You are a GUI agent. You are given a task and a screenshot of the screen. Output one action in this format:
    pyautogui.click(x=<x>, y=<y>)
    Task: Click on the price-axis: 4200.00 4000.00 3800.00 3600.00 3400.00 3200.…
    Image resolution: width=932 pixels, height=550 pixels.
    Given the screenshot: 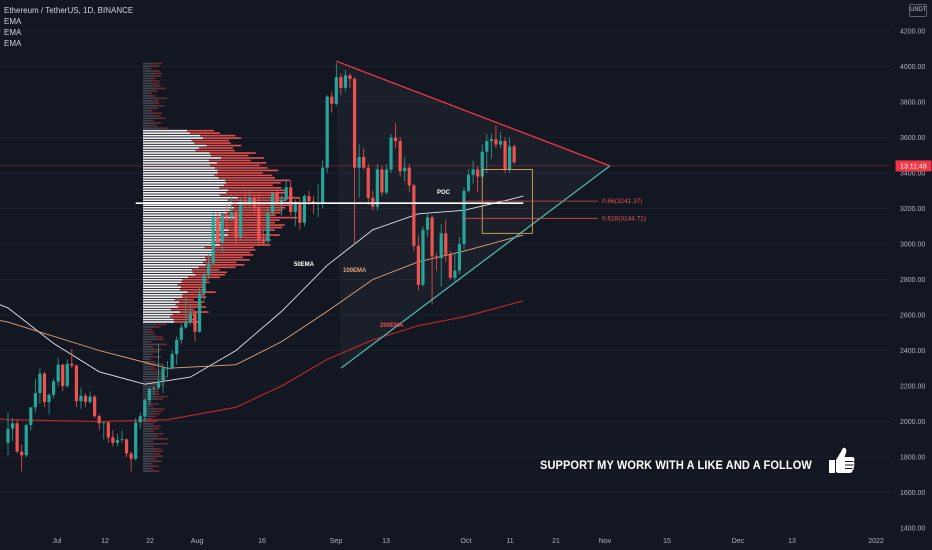 What is the action you would take?
    pyautogui.click(x=913, y=281)
    